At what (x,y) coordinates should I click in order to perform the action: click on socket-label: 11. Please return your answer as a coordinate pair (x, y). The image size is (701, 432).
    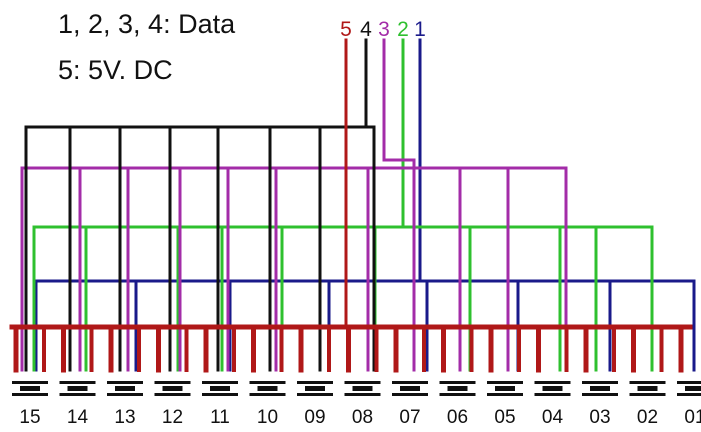
    Looking at the image, I should click on (220, 417).